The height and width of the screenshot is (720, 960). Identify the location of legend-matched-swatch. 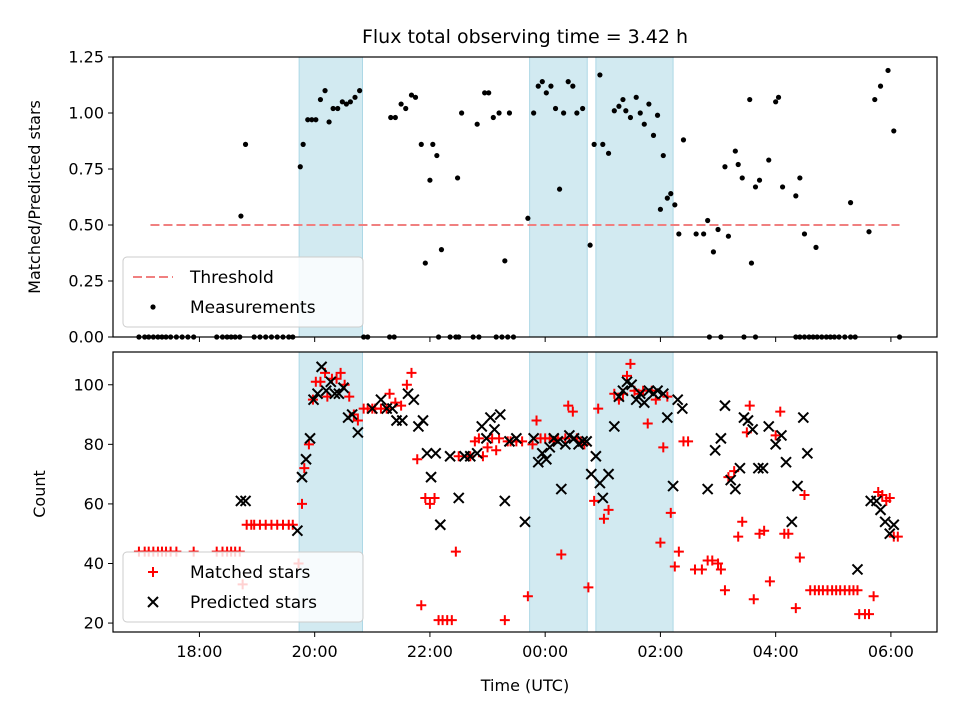
(153, 572).